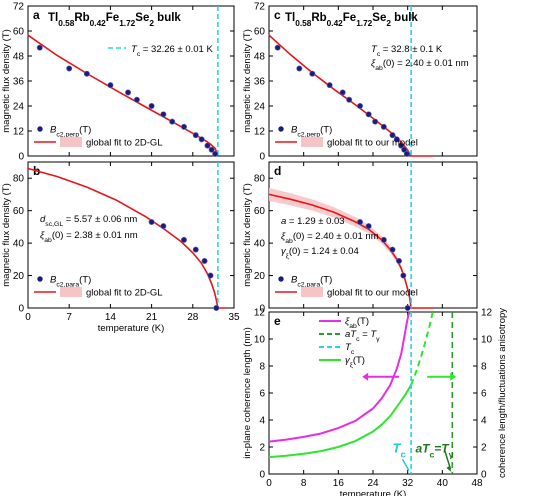 Image resolution: width=550 pixels, height=496 pixels. What do you see at coordinates (313, 221) in the screenshot?
I see `annotation-d-0: a = 1.29 ± 0.03` at bounding box center [313, 221].